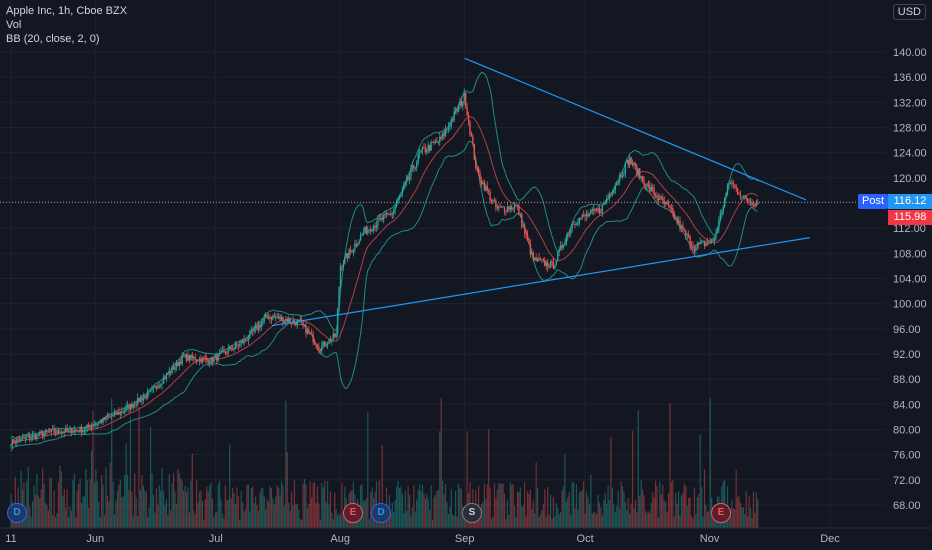 The image size is (932, 550). Describe the element at coordinates (907, 380) in the screenshot. I see `price-tick-label: 88.00` at that location.